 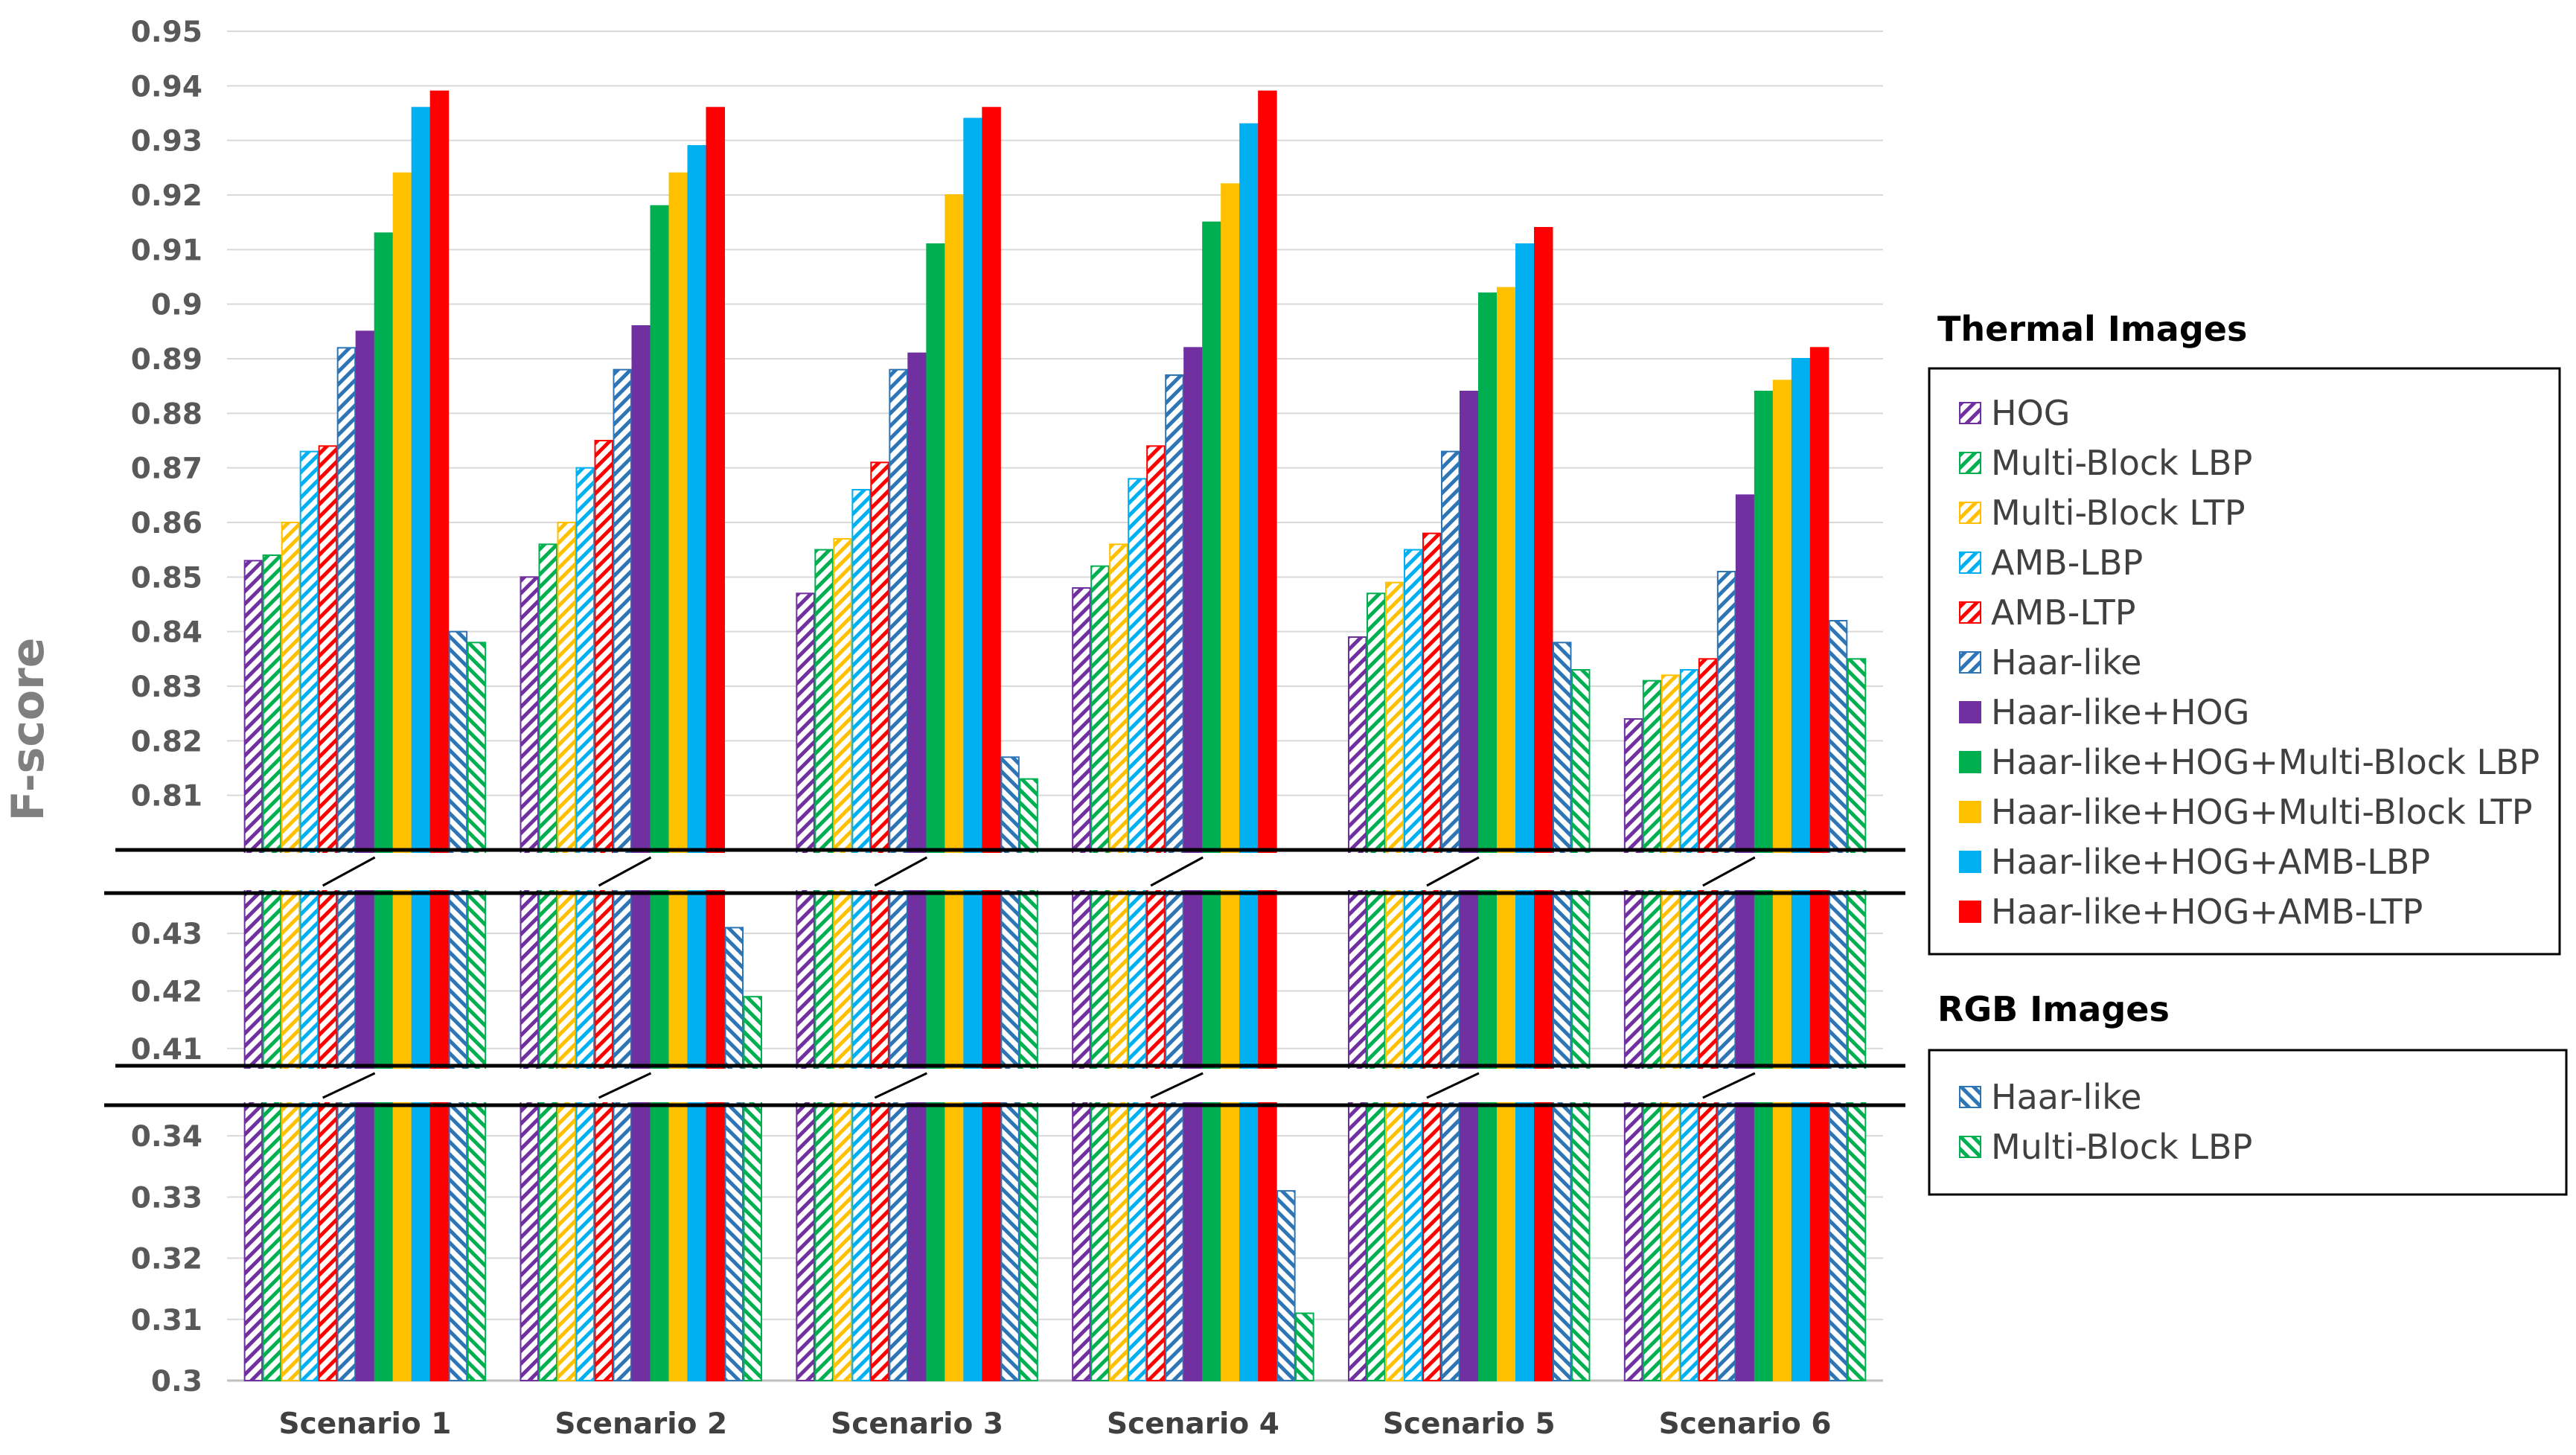 What do you see at coordinates (2265, 762) in the screenshot?
I see `legend-label: Haar-like+HOG+Multi-Block LBP` at bounding box center [2265, 762].